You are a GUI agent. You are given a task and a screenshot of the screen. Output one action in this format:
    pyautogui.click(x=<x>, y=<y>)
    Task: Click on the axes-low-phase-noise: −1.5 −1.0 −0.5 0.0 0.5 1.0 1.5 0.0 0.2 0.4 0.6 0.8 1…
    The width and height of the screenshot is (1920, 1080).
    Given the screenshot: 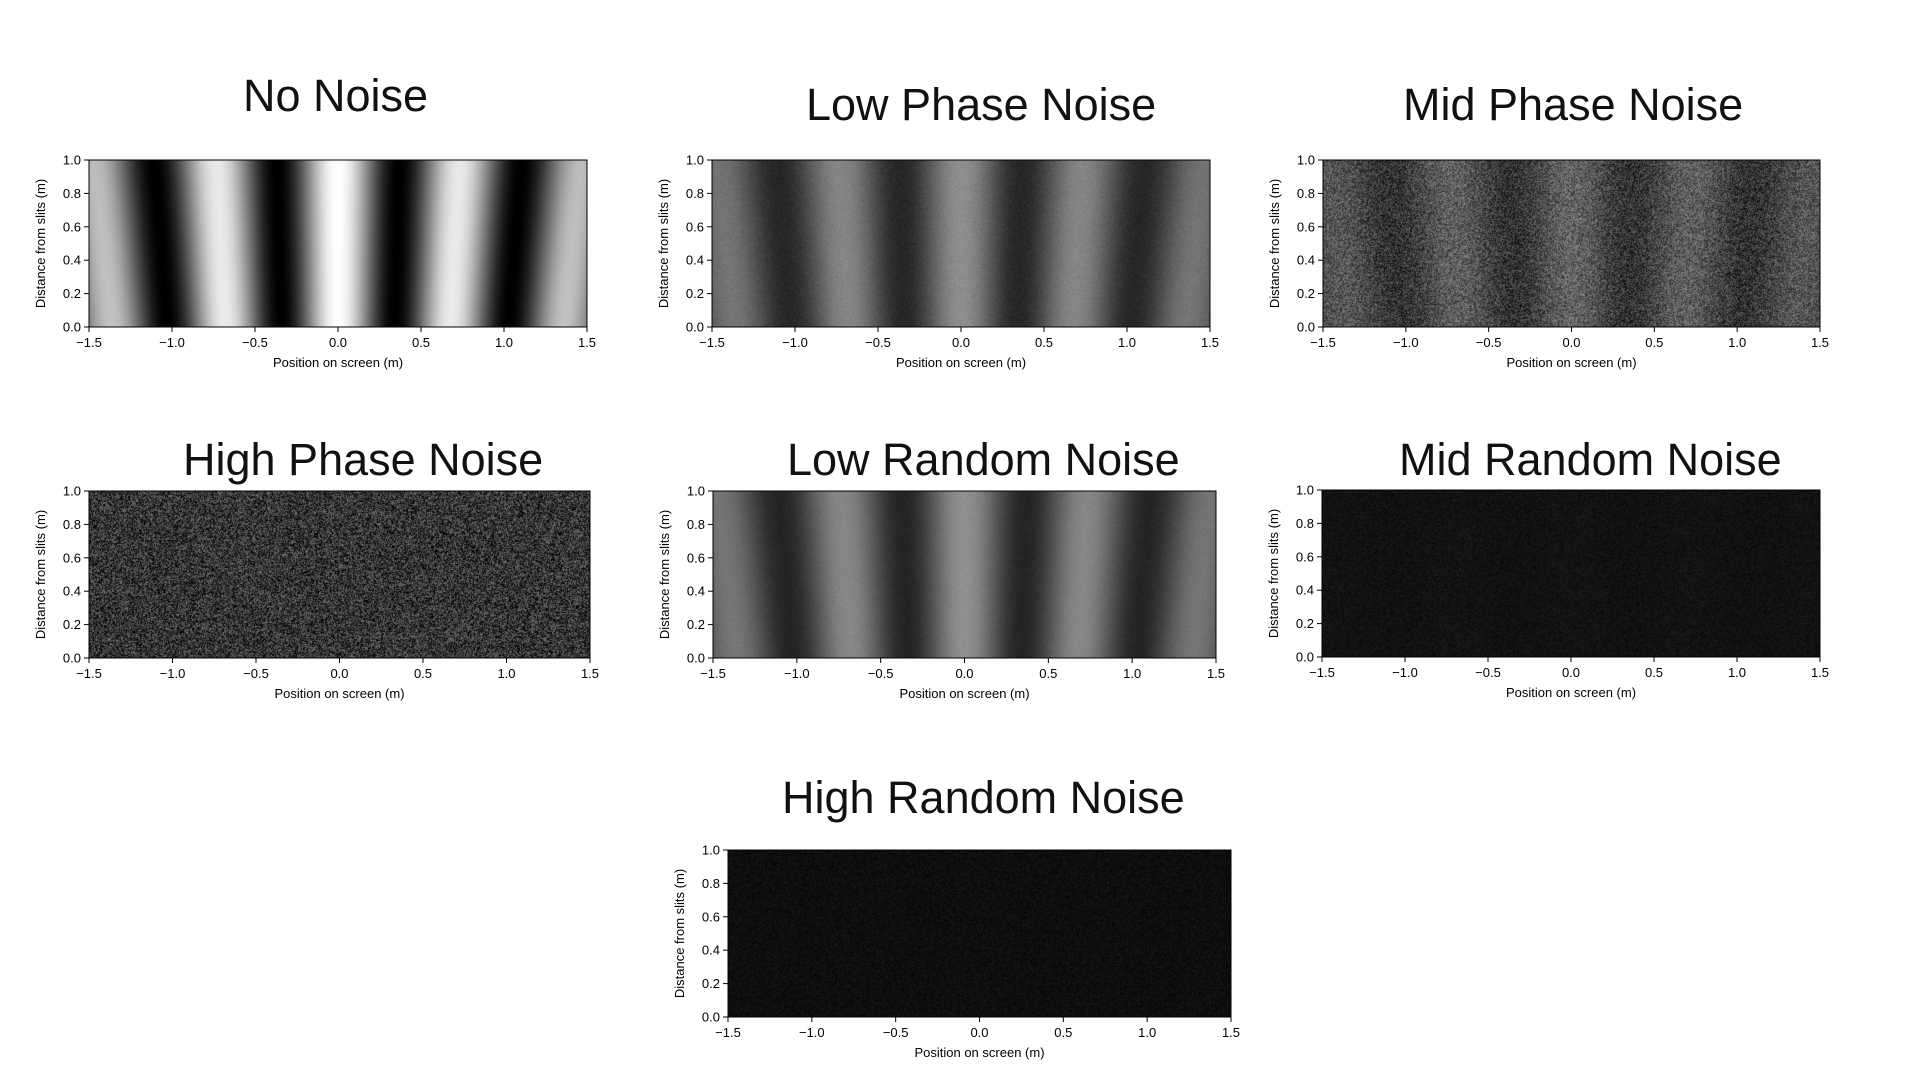 What is the action you would take?
    pyautogui.click(x=937, y=262)
    